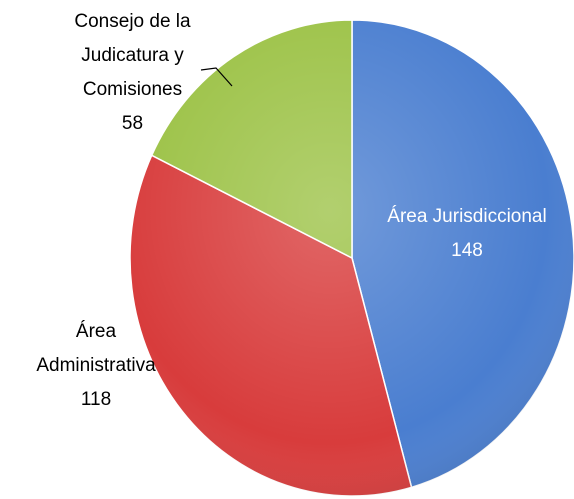 Image resolution: width=574 pixels, height=499 pixels. What do you see at coordinates (96, 348) in the screenshot?
I see `category-label: Área Administrativa` at bounding box center [96, 348].